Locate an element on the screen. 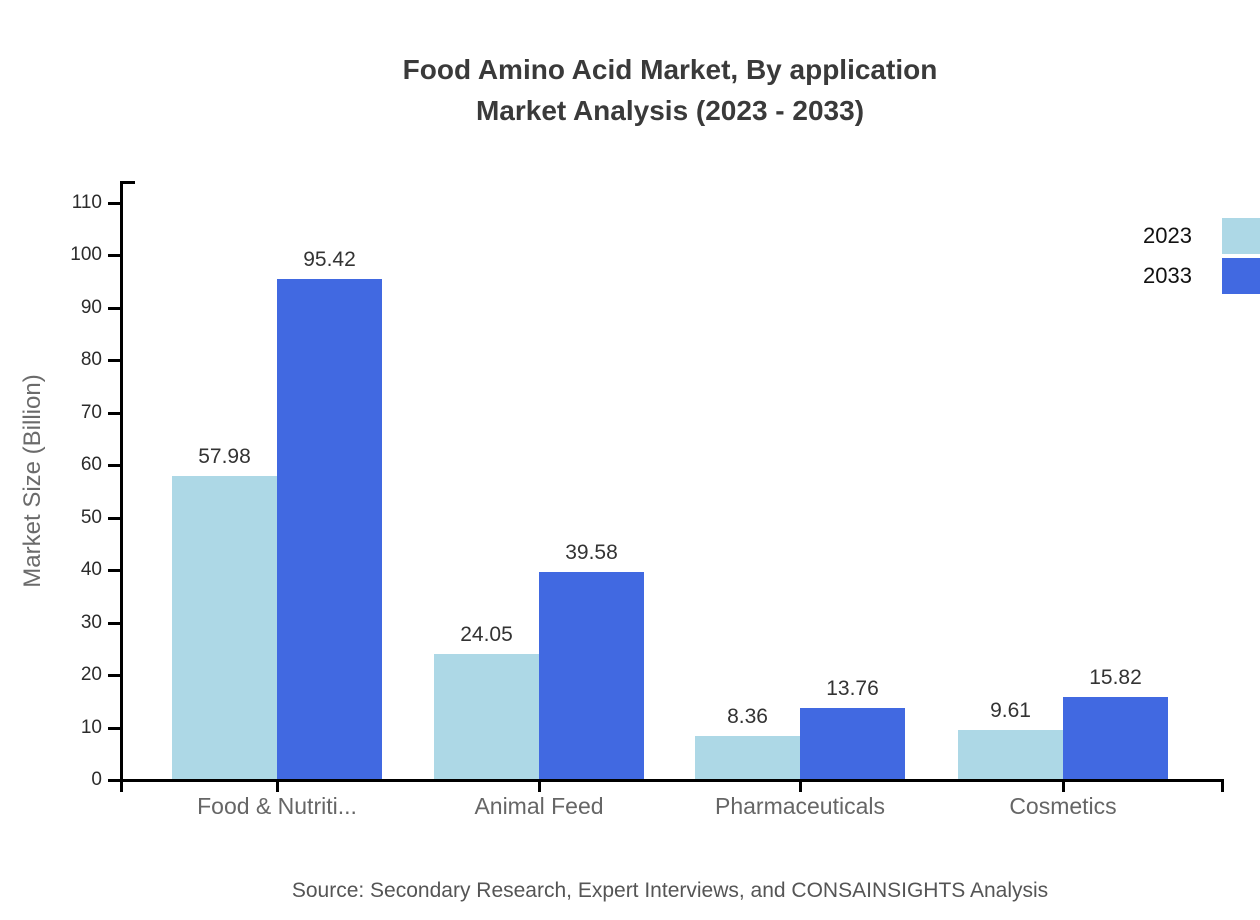 Image resolution: width=1260 pixels, height=920 pixels. legend-item-2033: 2033 is located at coordinates (1201, 276).